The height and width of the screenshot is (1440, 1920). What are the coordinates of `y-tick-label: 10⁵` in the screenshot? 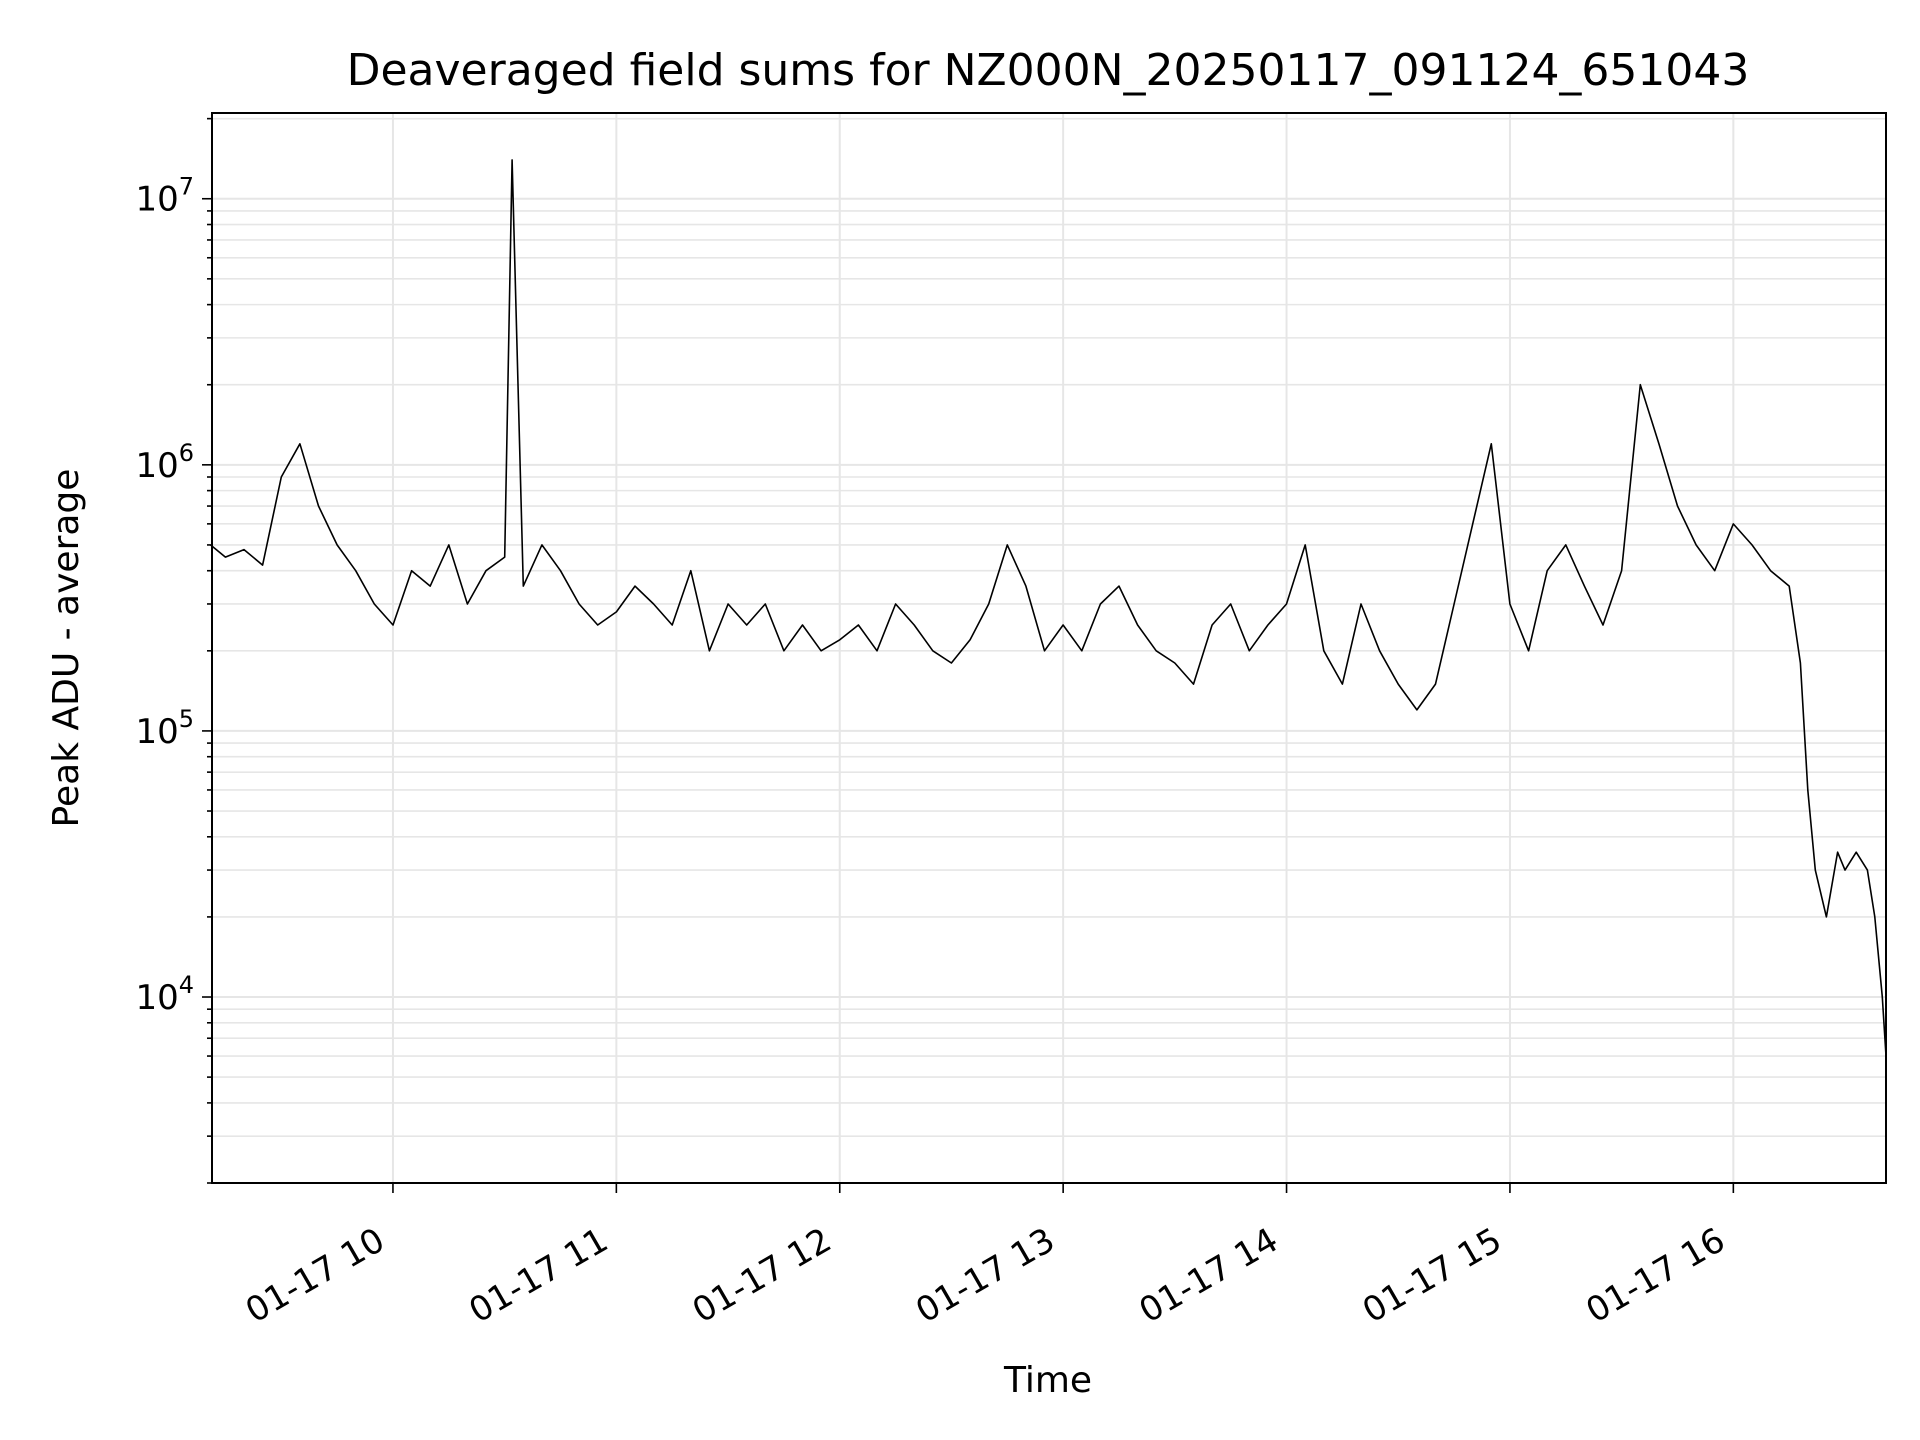 It's located at (164, 728).